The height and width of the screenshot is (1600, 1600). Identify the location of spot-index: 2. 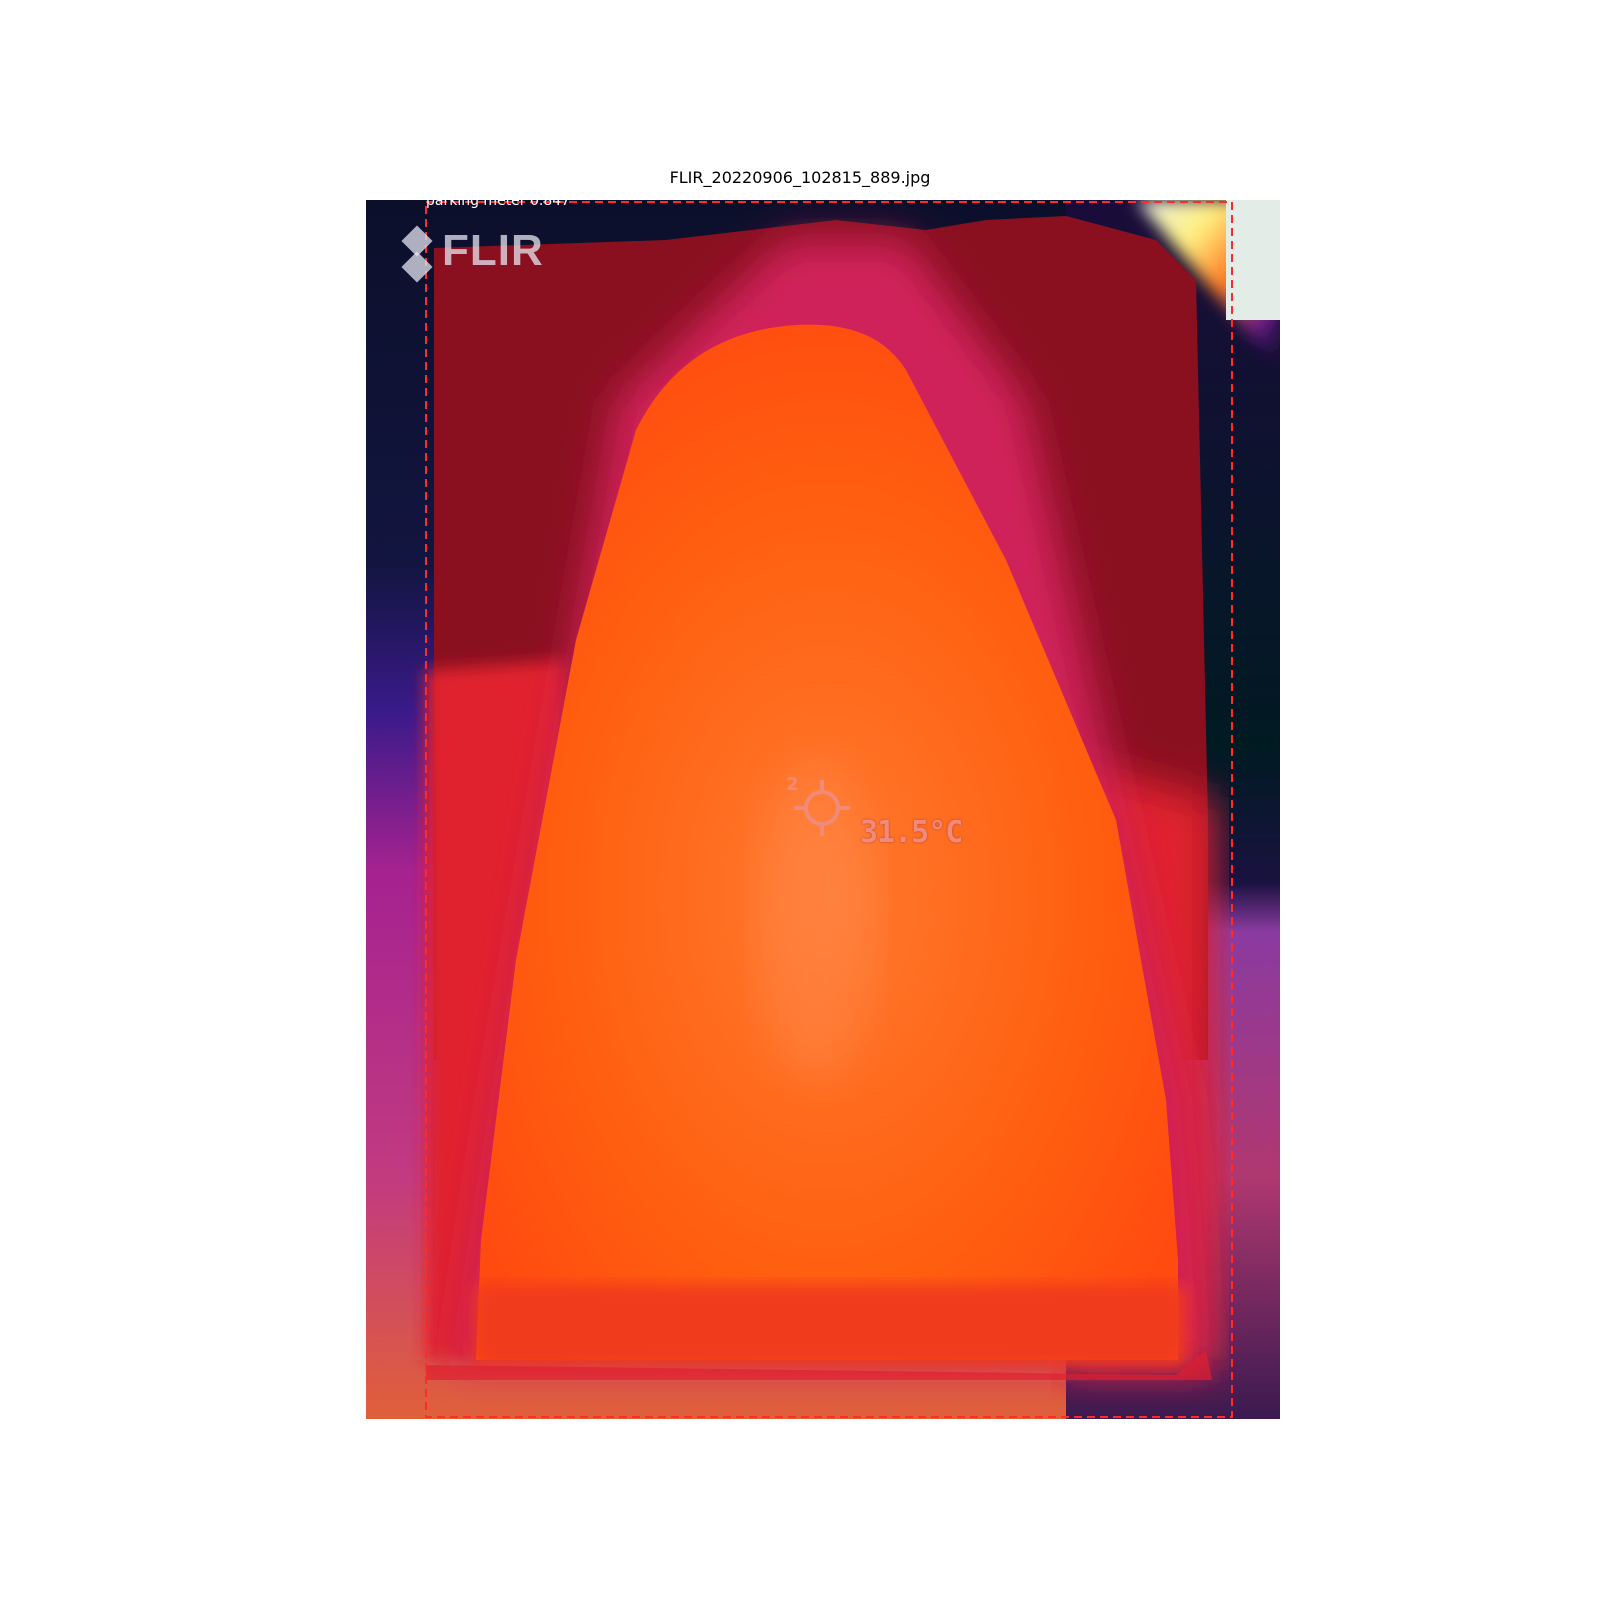
(792, 784).